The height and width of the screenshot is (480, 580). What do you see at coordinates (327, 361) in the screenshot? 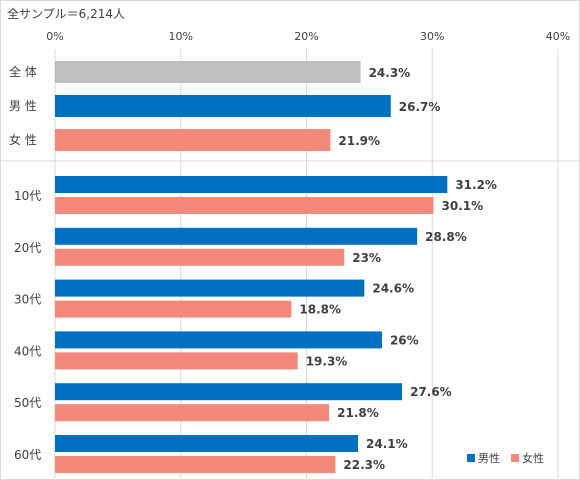
I see `data-label-female: 19.3%` at bounding box center [327, 361].